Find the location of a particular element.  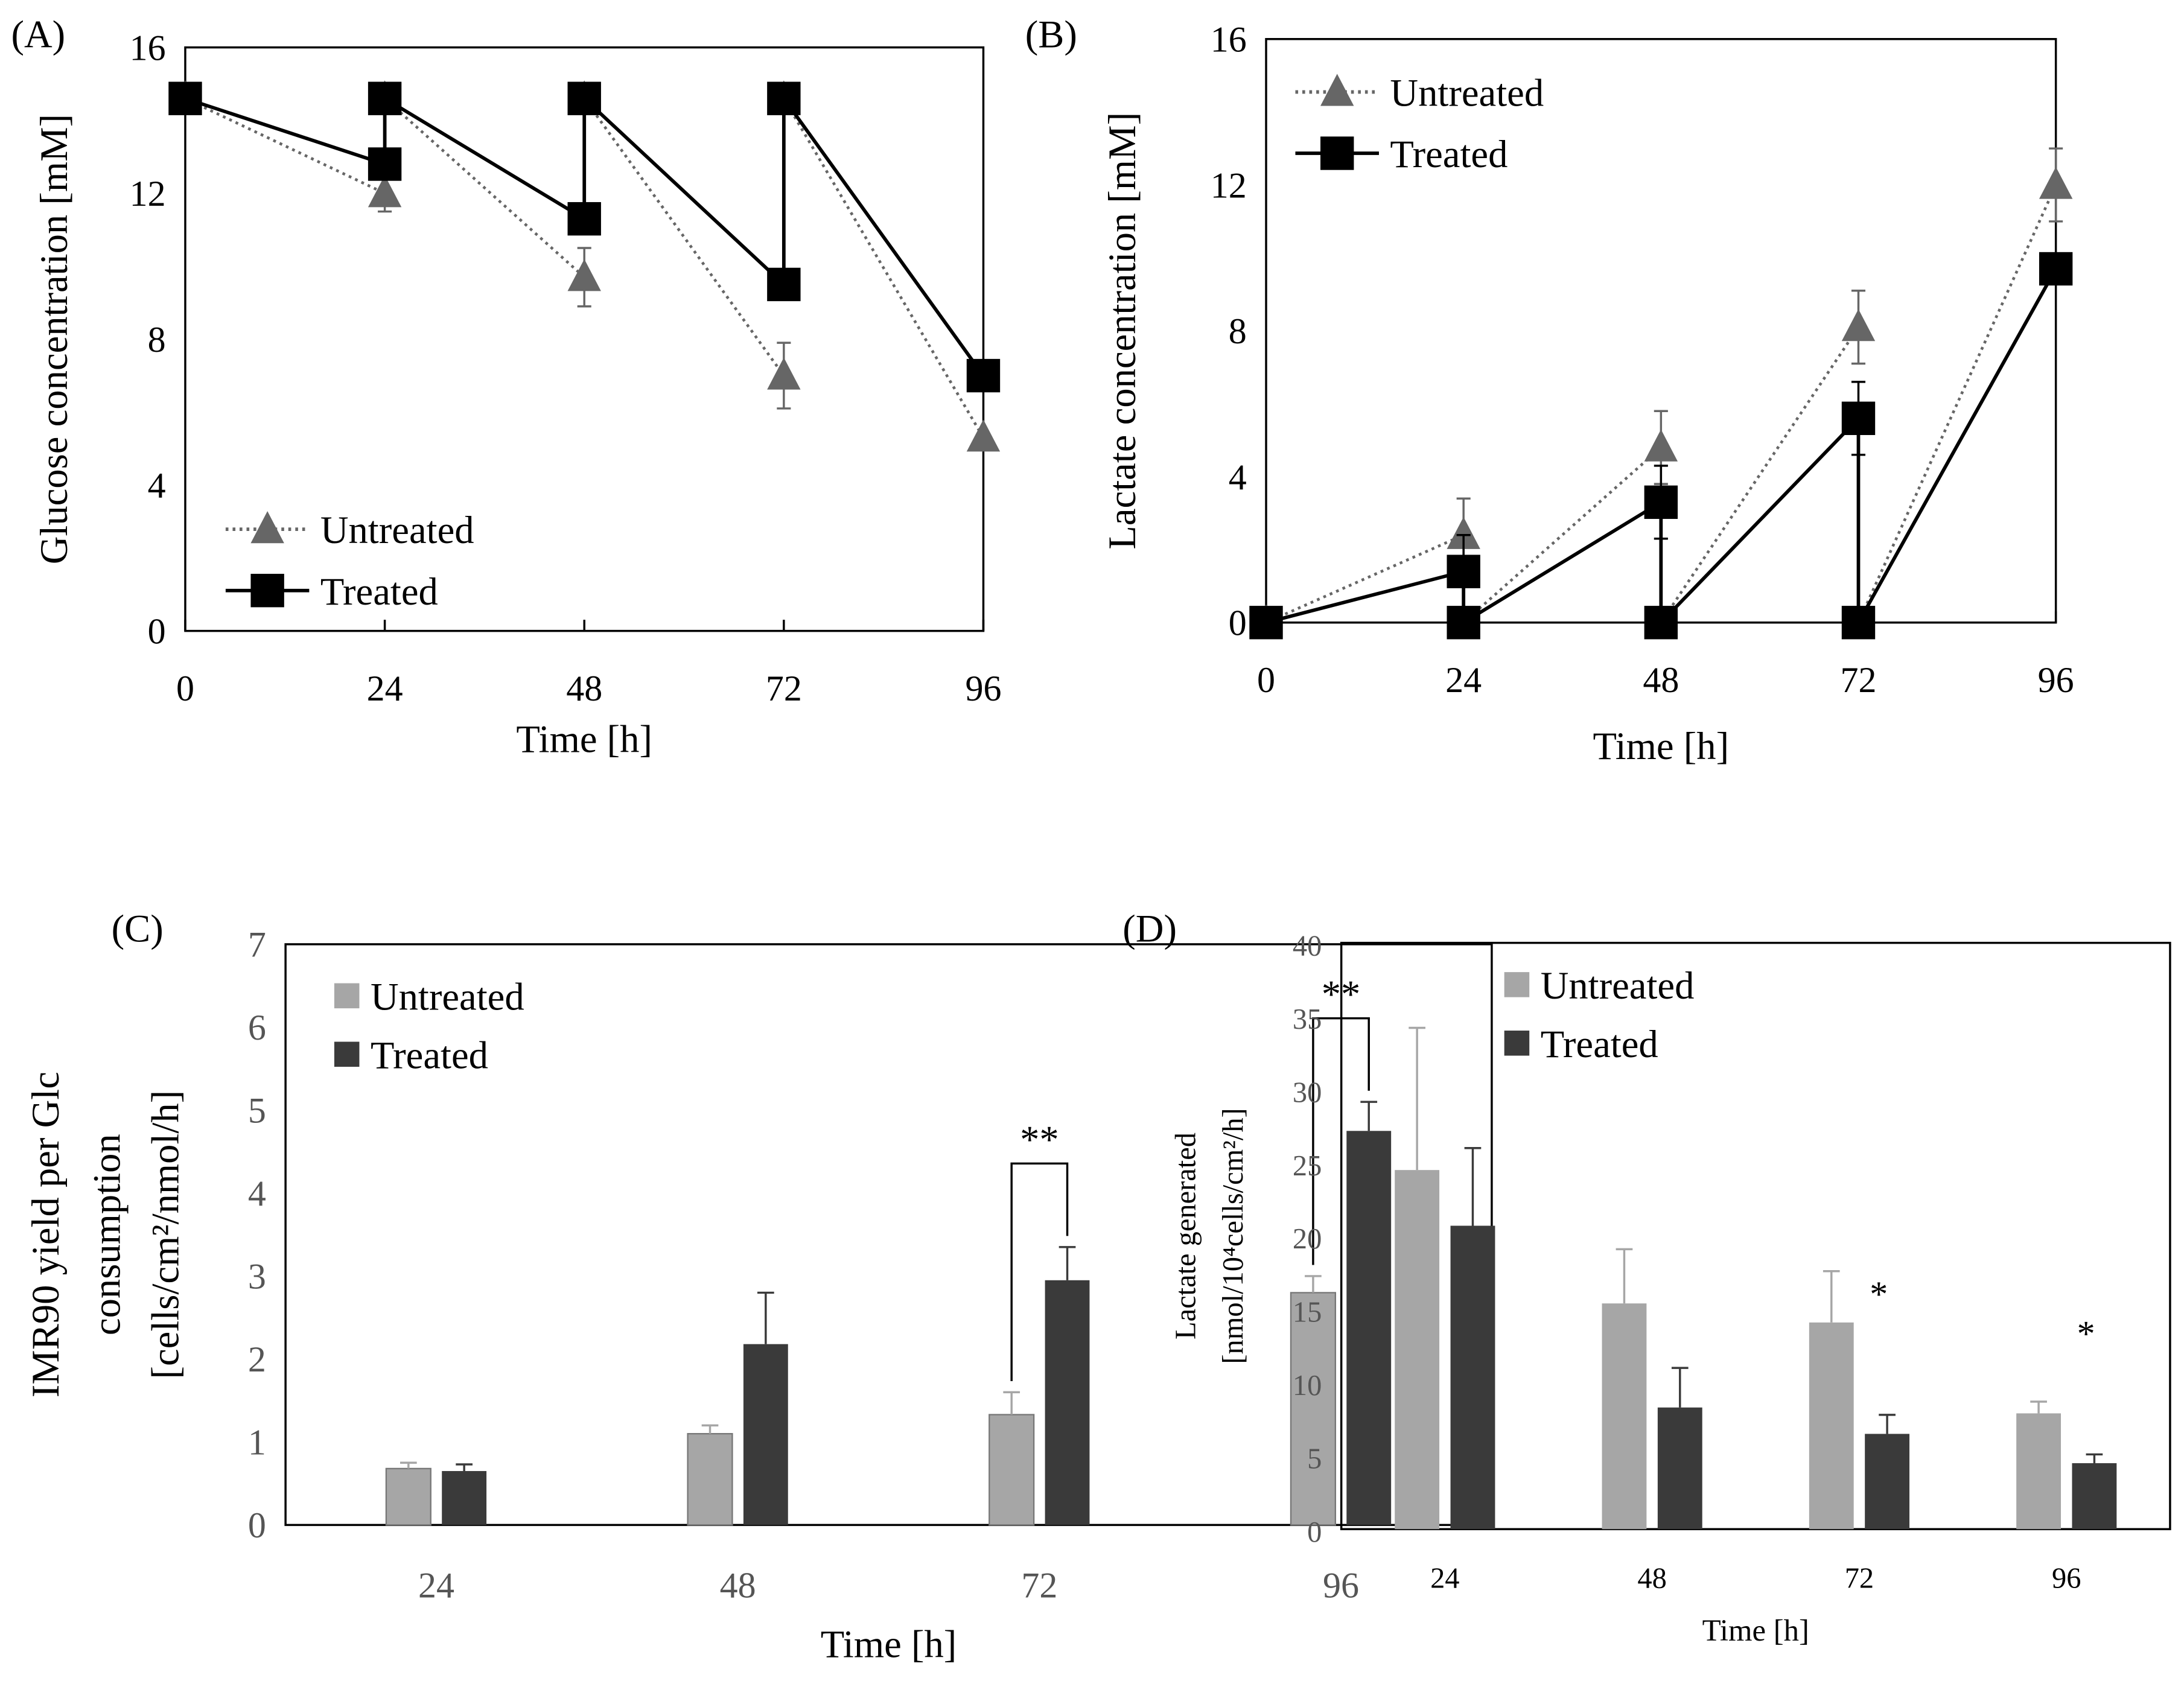

y-tick-label: 16 is located at coordinates (148, 48).